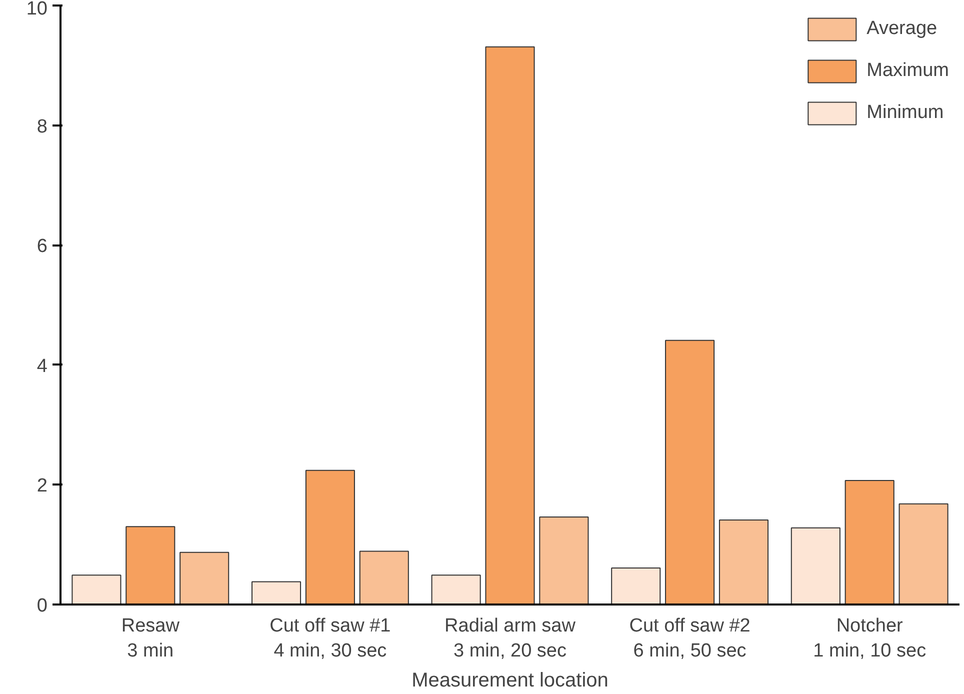 This screenshot has width=964, height=694. What do you see at coordinates (869, 639) in the screenshot?
I see `x-tick-label: Notcher 1 min, 10 sec` at bounding box center [869, 639].